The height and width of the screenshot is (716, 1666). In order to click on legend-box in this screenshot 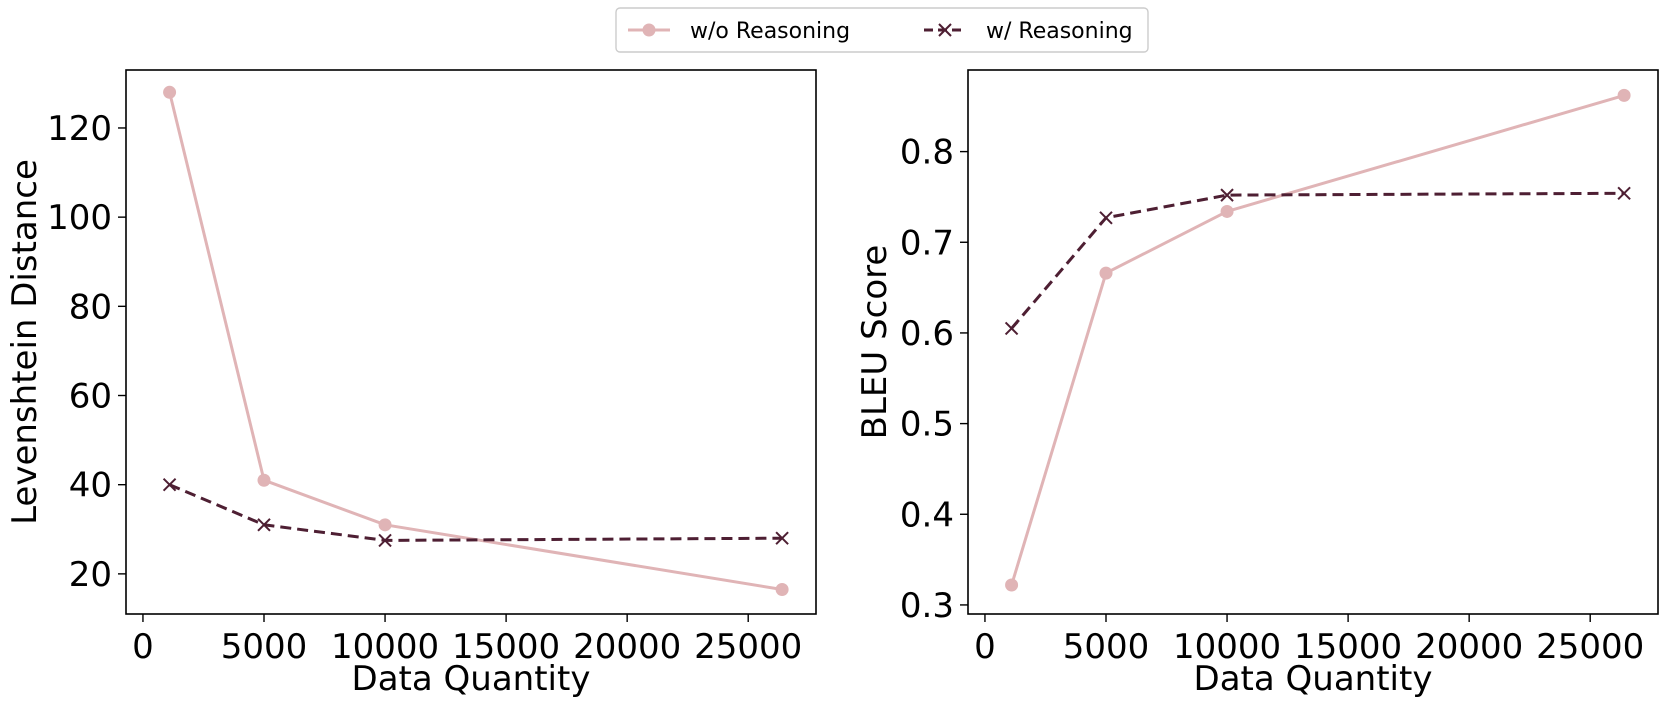, I will do `click(882, 30)`.